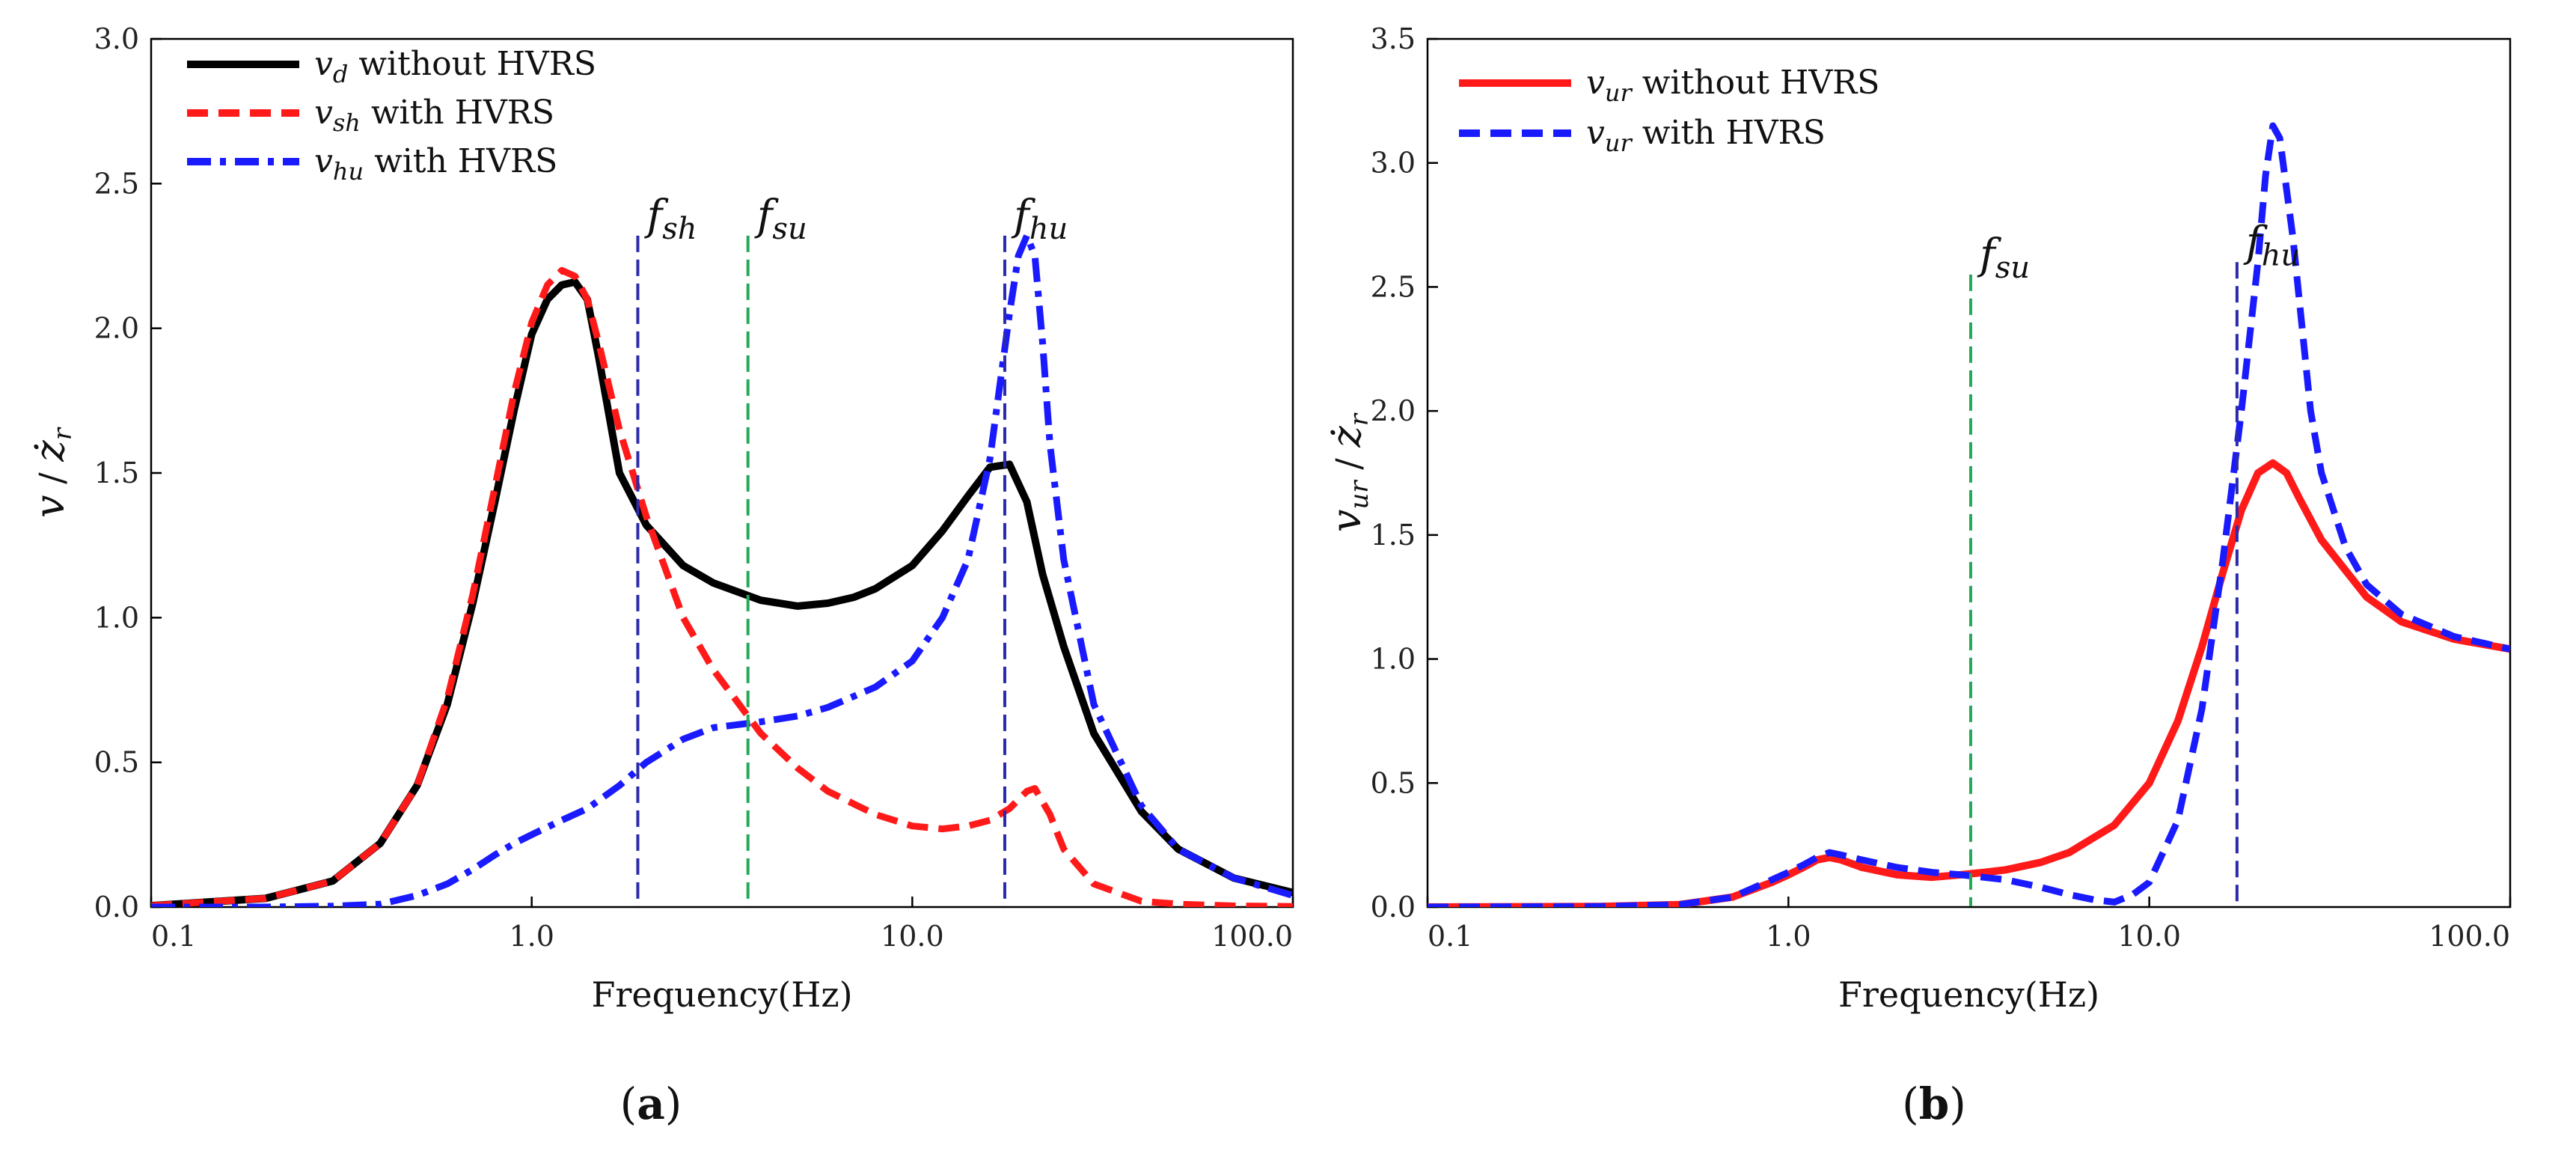 The width and height of the screenshot is (2576, 1157). Describe the element at coordinates (1359, 495) in the screenshot. I see `ylabel-subscript: ur` at that location.